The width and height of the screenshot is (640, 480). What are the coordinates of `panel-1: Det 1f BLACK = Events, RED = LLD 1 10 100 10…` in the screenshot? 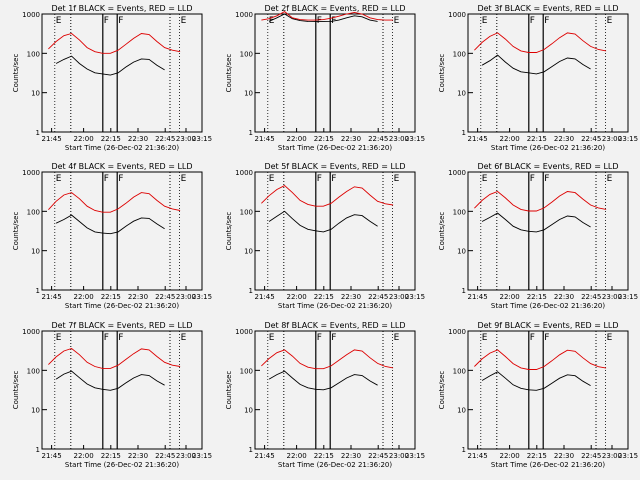 It's located at (112, 78).